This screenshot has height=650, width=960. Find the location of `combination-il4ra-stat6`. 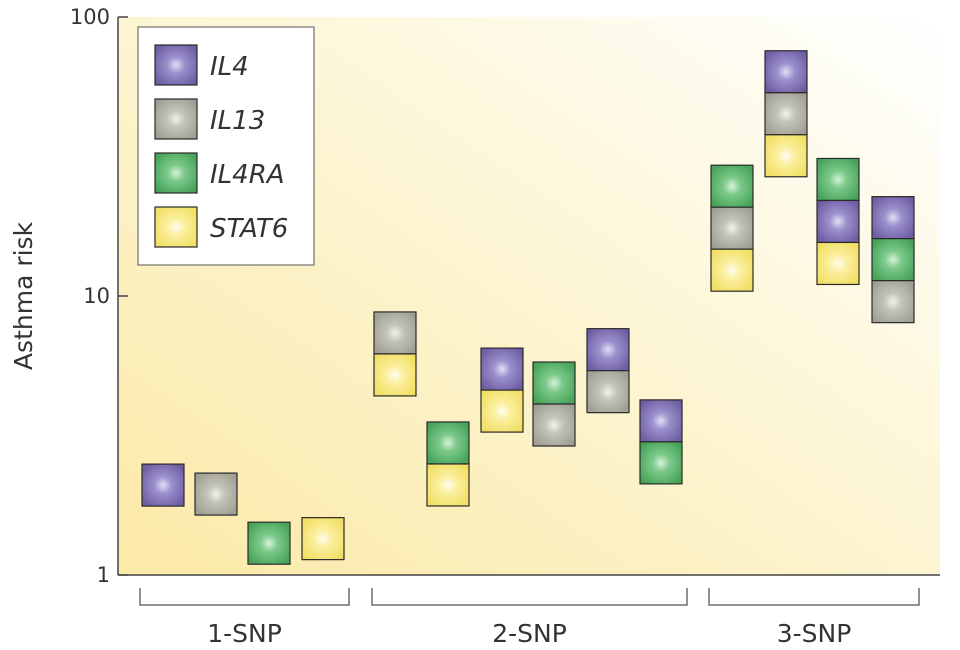

combination-il4ra-stat6 is located at coordinates (448, 464).